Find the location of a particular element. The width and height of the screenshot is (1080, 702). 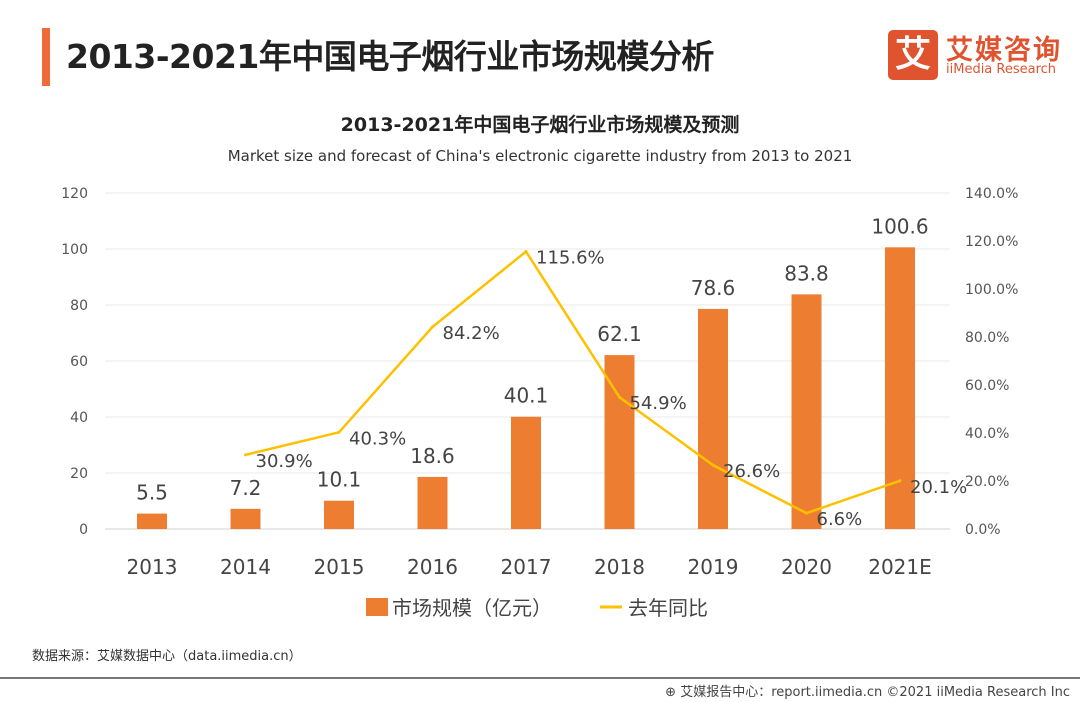

logo: 艾 艾媒咨询 iiMedia Research is located at coordinates (983, 56).